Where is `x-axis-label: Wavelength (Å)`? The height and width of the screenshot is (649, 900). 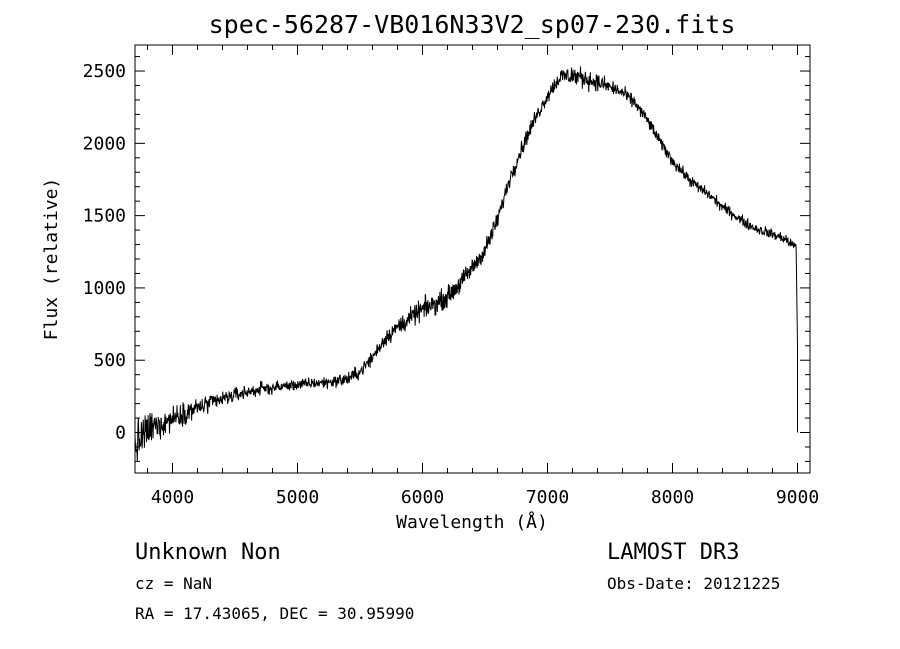
x-axis-label: Wavelength (Å) is located at coordinates (472, 522).